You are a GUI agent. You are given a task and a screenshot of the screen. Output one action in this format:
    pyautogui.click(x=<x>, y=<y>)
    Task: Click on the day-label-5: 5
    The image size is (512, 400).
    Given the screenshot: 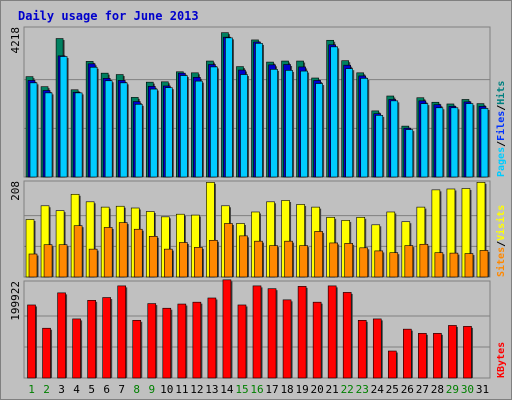 What is the action you would take?
    pyautogui.click(x=91, y=389)
    